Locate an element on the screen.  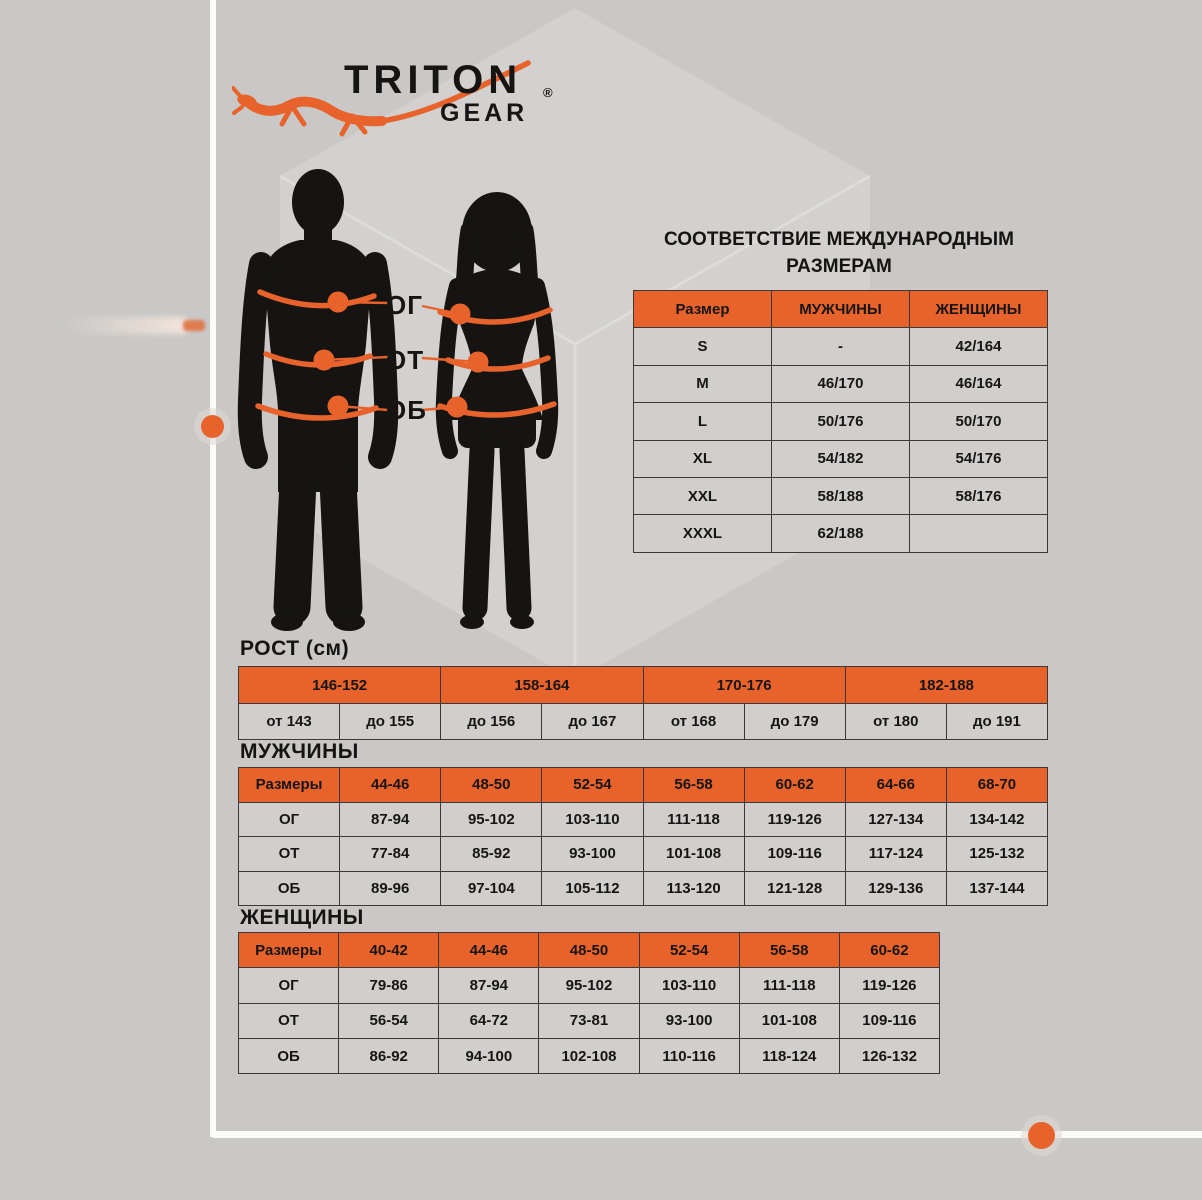
logo-brand-text: TRITON is located at coordinates (433, 80).